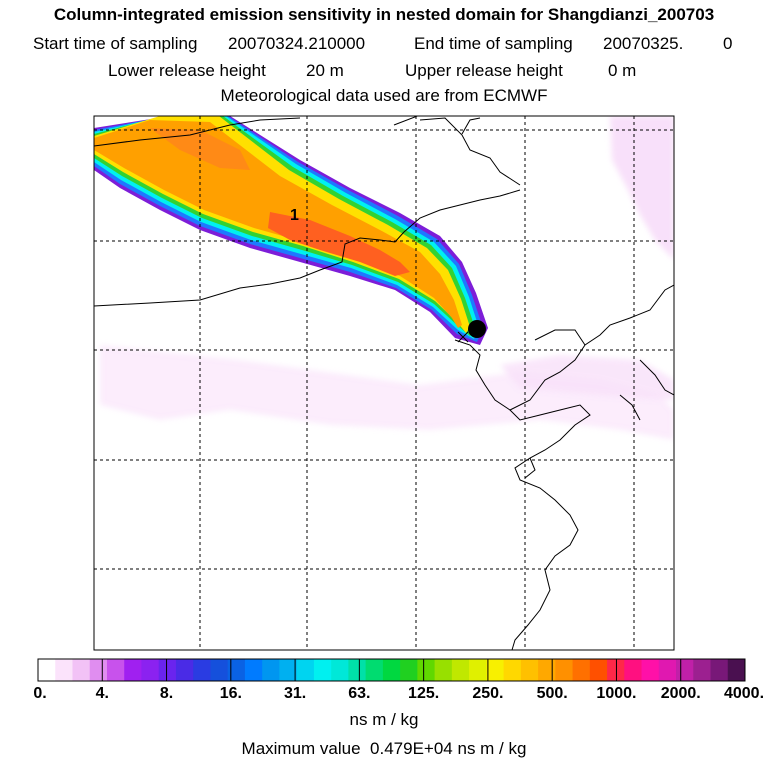 The height and width of the screenshot is (768, 768). What do you see at coordinates (493, 43) in the screenshot?
I see `end-time-label: End time of sampling` at bounding box center [493, 43].